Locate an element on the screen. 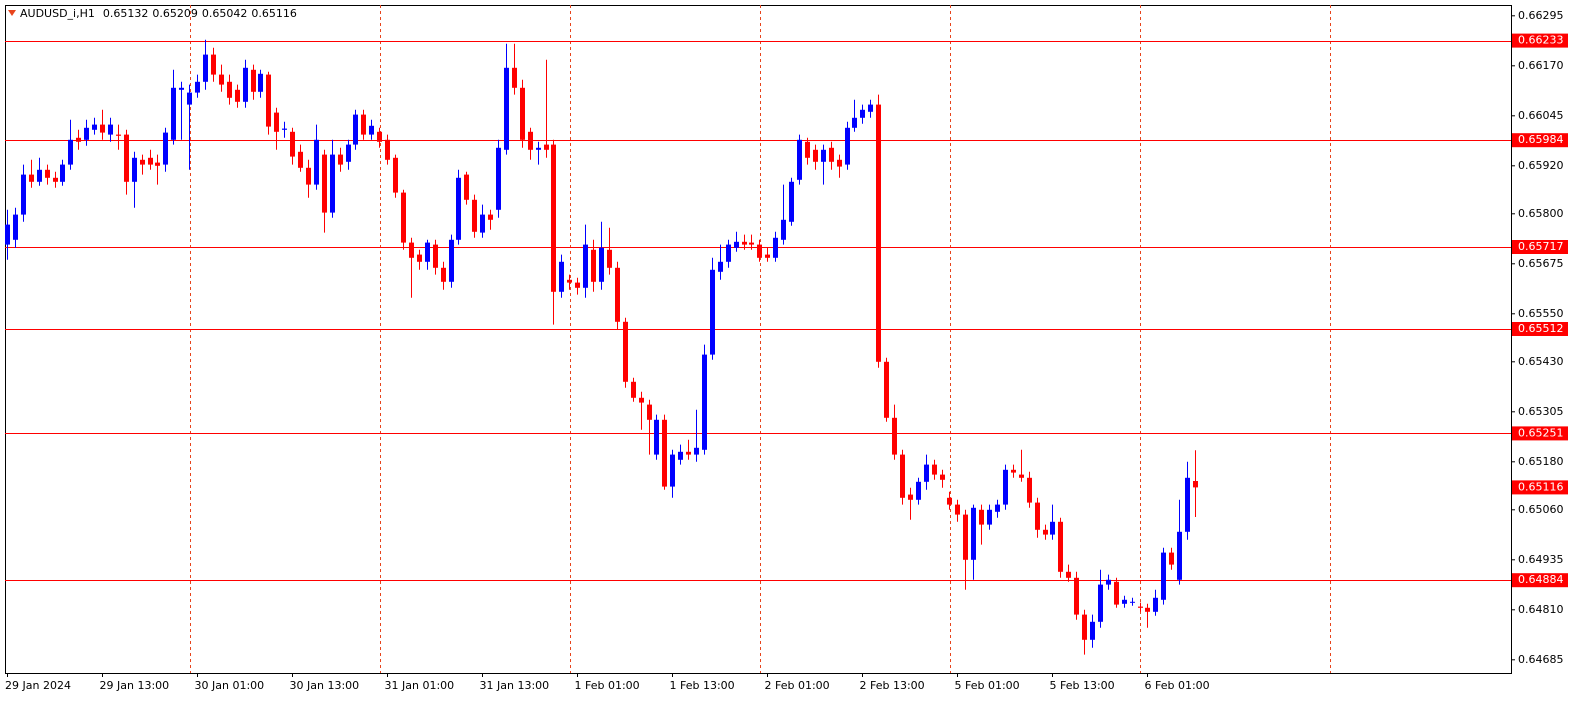 The image size is (1586, 708). x-tick-label: 6 Feb 01:00 is located at coordinates (1177, 685).